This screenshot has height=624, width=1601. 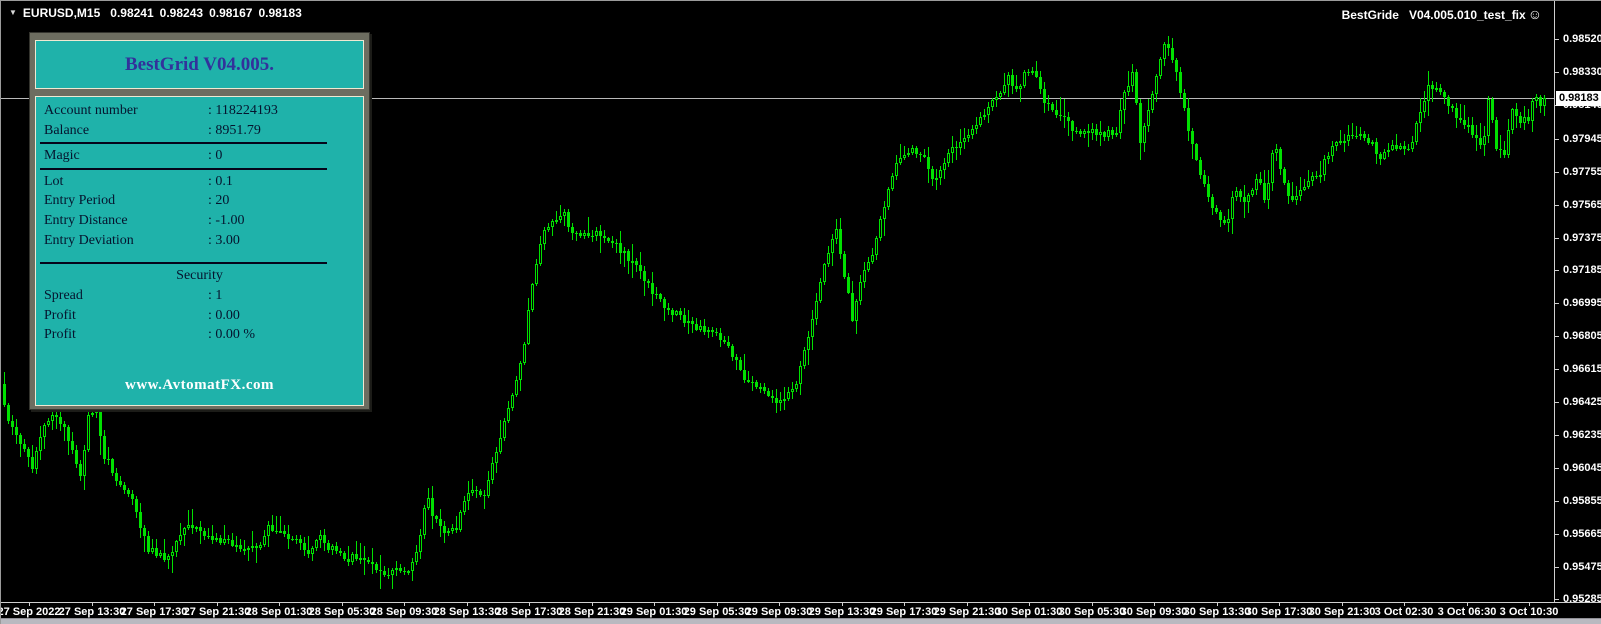 What do you see at coordinates (404, 612) in the screenshot?
I see `time-axis-label: 28 Sep 09:30` at bounding box center [404, 612].